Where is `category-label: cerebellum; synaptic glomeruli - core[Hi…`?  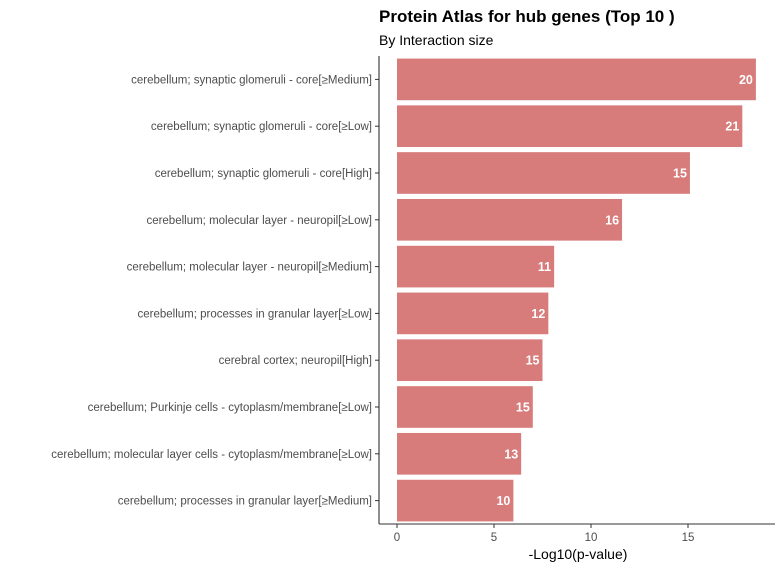 category-label: cerebellum; synaptic glomeruli - core[Hi… is located at coordinates (263, 174).